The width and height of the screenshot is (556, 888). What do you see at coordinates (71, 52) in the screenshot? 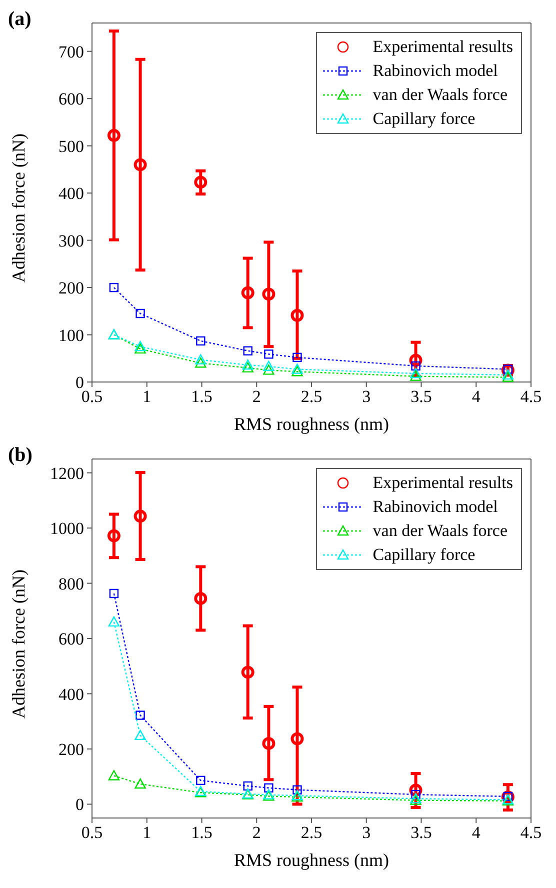
I see `y-tick-label: 700` at bounding box center [71, 52].